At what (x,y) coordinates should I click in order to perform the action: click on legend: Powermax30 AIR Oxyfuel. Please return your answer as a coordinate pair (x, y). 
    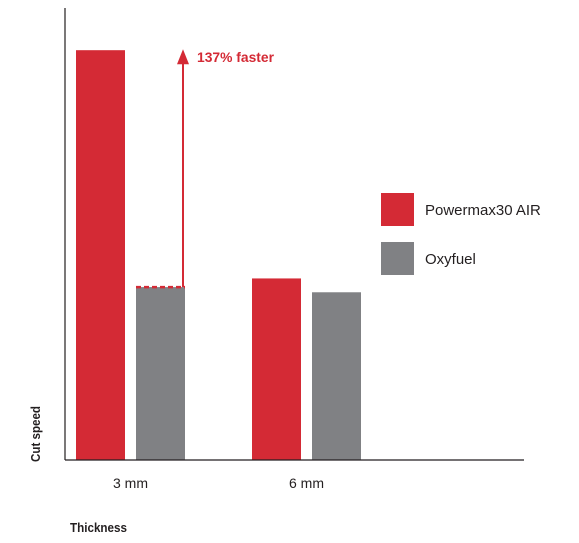
    Looking at the image, I should click on (461, 234).